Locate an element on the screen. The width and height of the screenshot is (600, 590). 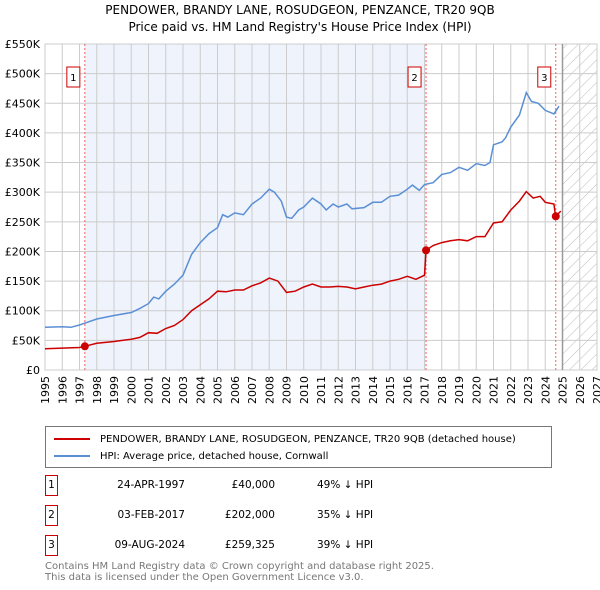
x-tick-label: 2007 is located at coordinates (252, 390).